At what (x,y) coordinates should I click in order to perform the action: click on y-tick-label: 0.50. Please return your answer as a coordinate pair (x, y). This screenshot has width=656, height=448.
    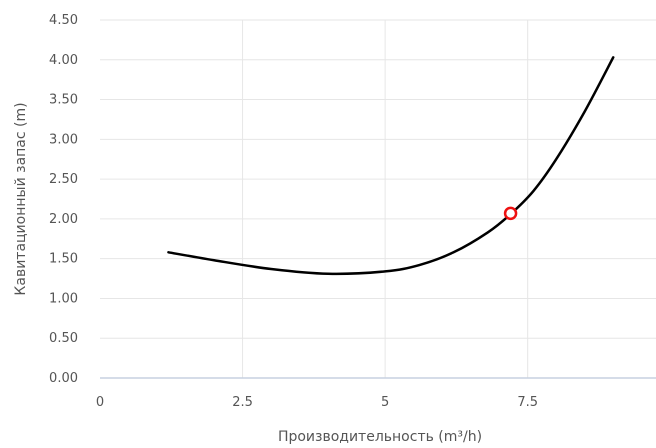
    Looking at the image, I should click on (63, 338).